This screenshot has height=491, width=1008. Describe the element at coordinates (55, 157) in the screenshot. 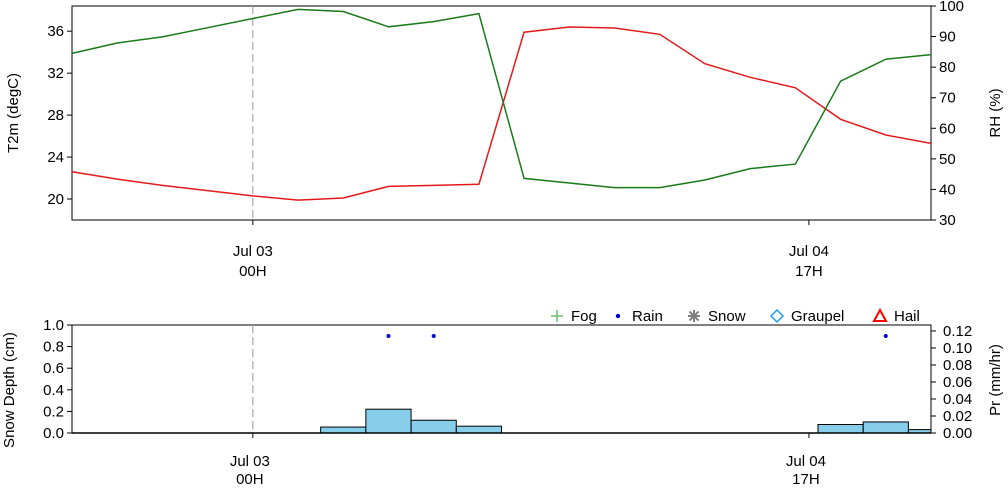

I see `y-left-tick-label: 24` at that location.